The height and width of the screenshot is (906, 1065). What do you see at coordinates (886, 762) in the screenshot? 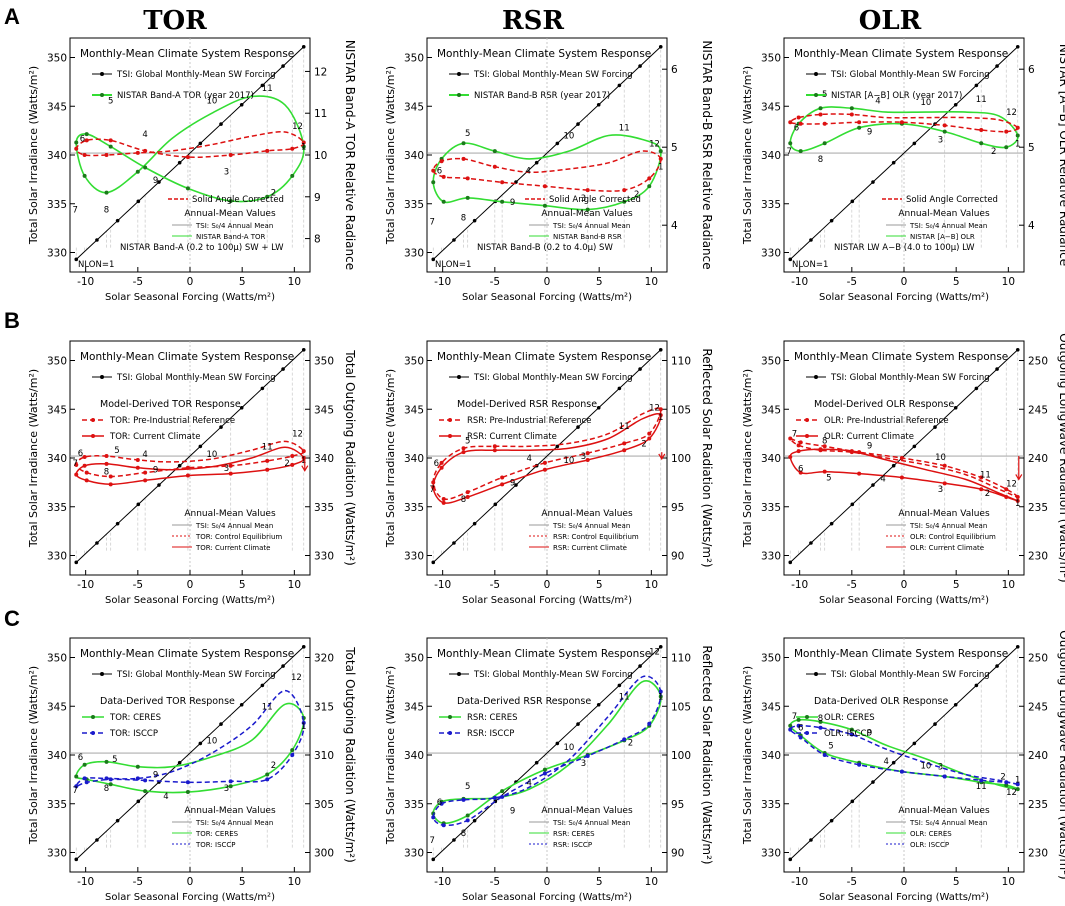
I see `month-label: 4` at bounding box center [886, 762].